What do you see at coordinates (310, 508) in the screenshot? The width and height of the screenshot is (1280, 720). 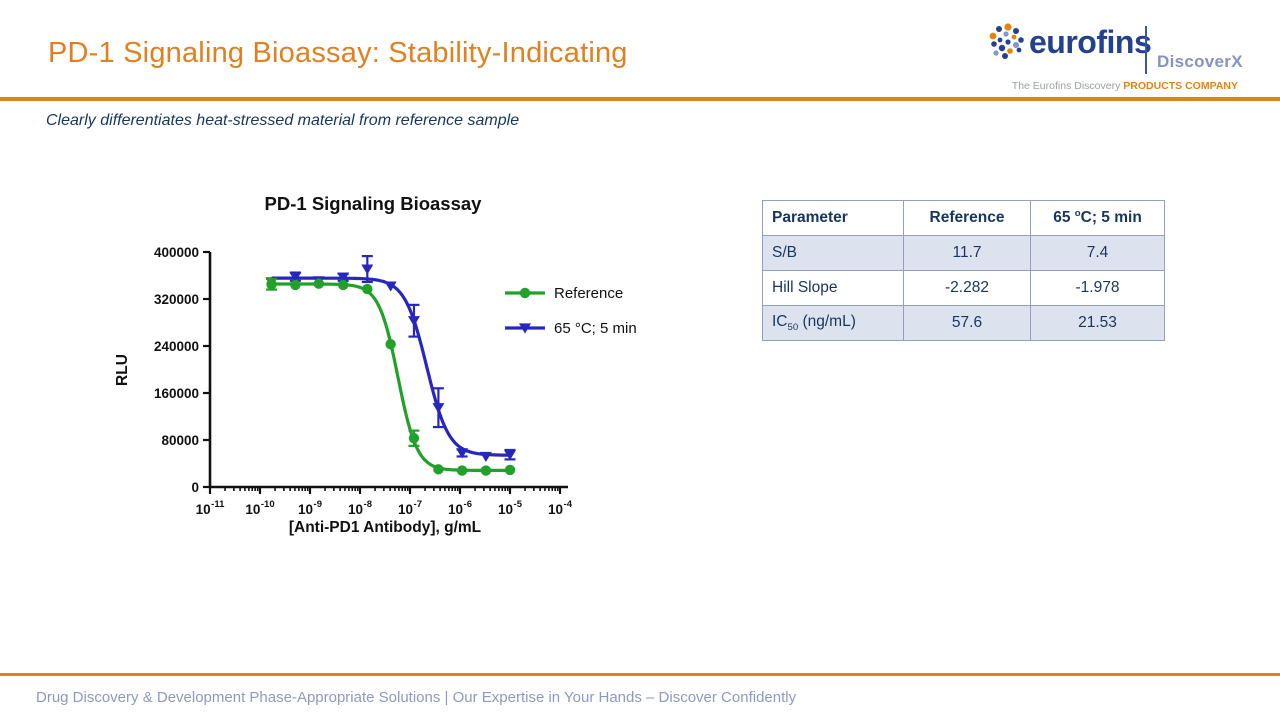 I see `x-tick-label: 10⁻⁹` at bounding box center [310, 508].